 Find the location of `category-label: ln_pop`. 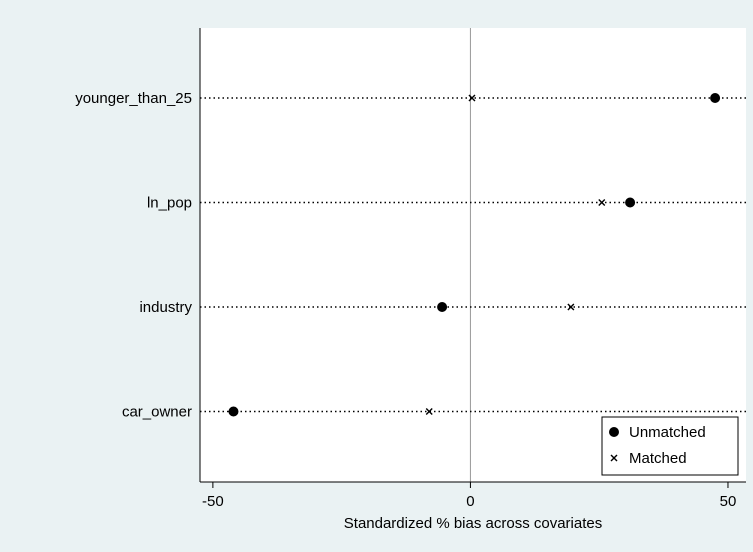

category-label: ln_pop is located at coordinates (169, 203).